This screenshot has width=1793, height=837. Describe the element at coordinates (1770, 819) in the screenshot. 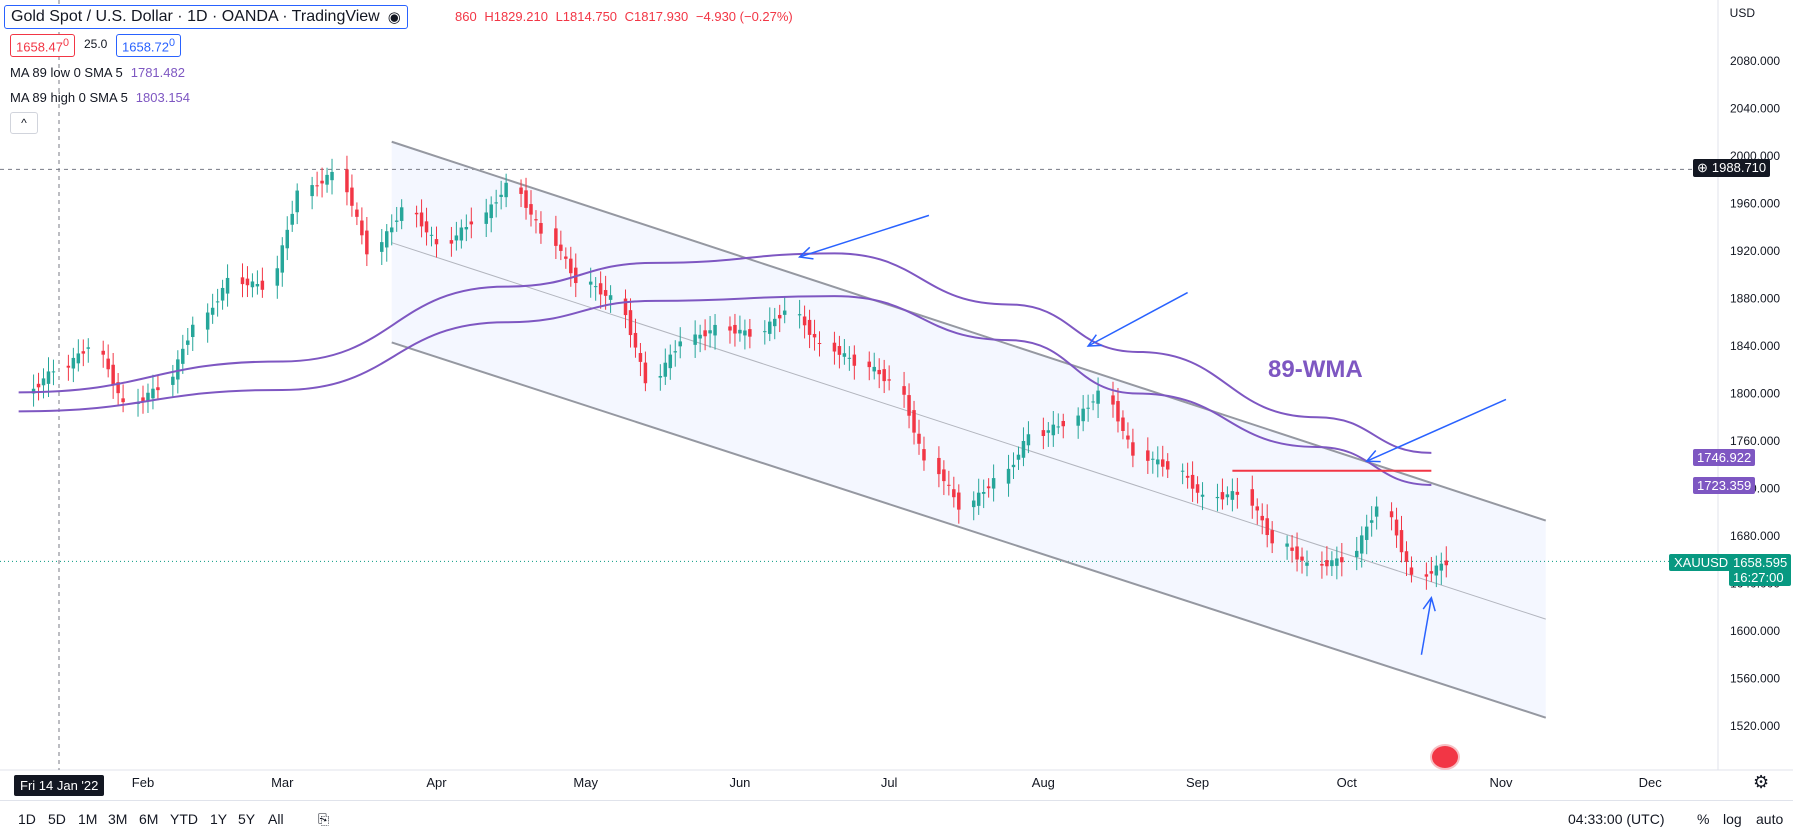

I see `auto-toggle: auto` at that location.